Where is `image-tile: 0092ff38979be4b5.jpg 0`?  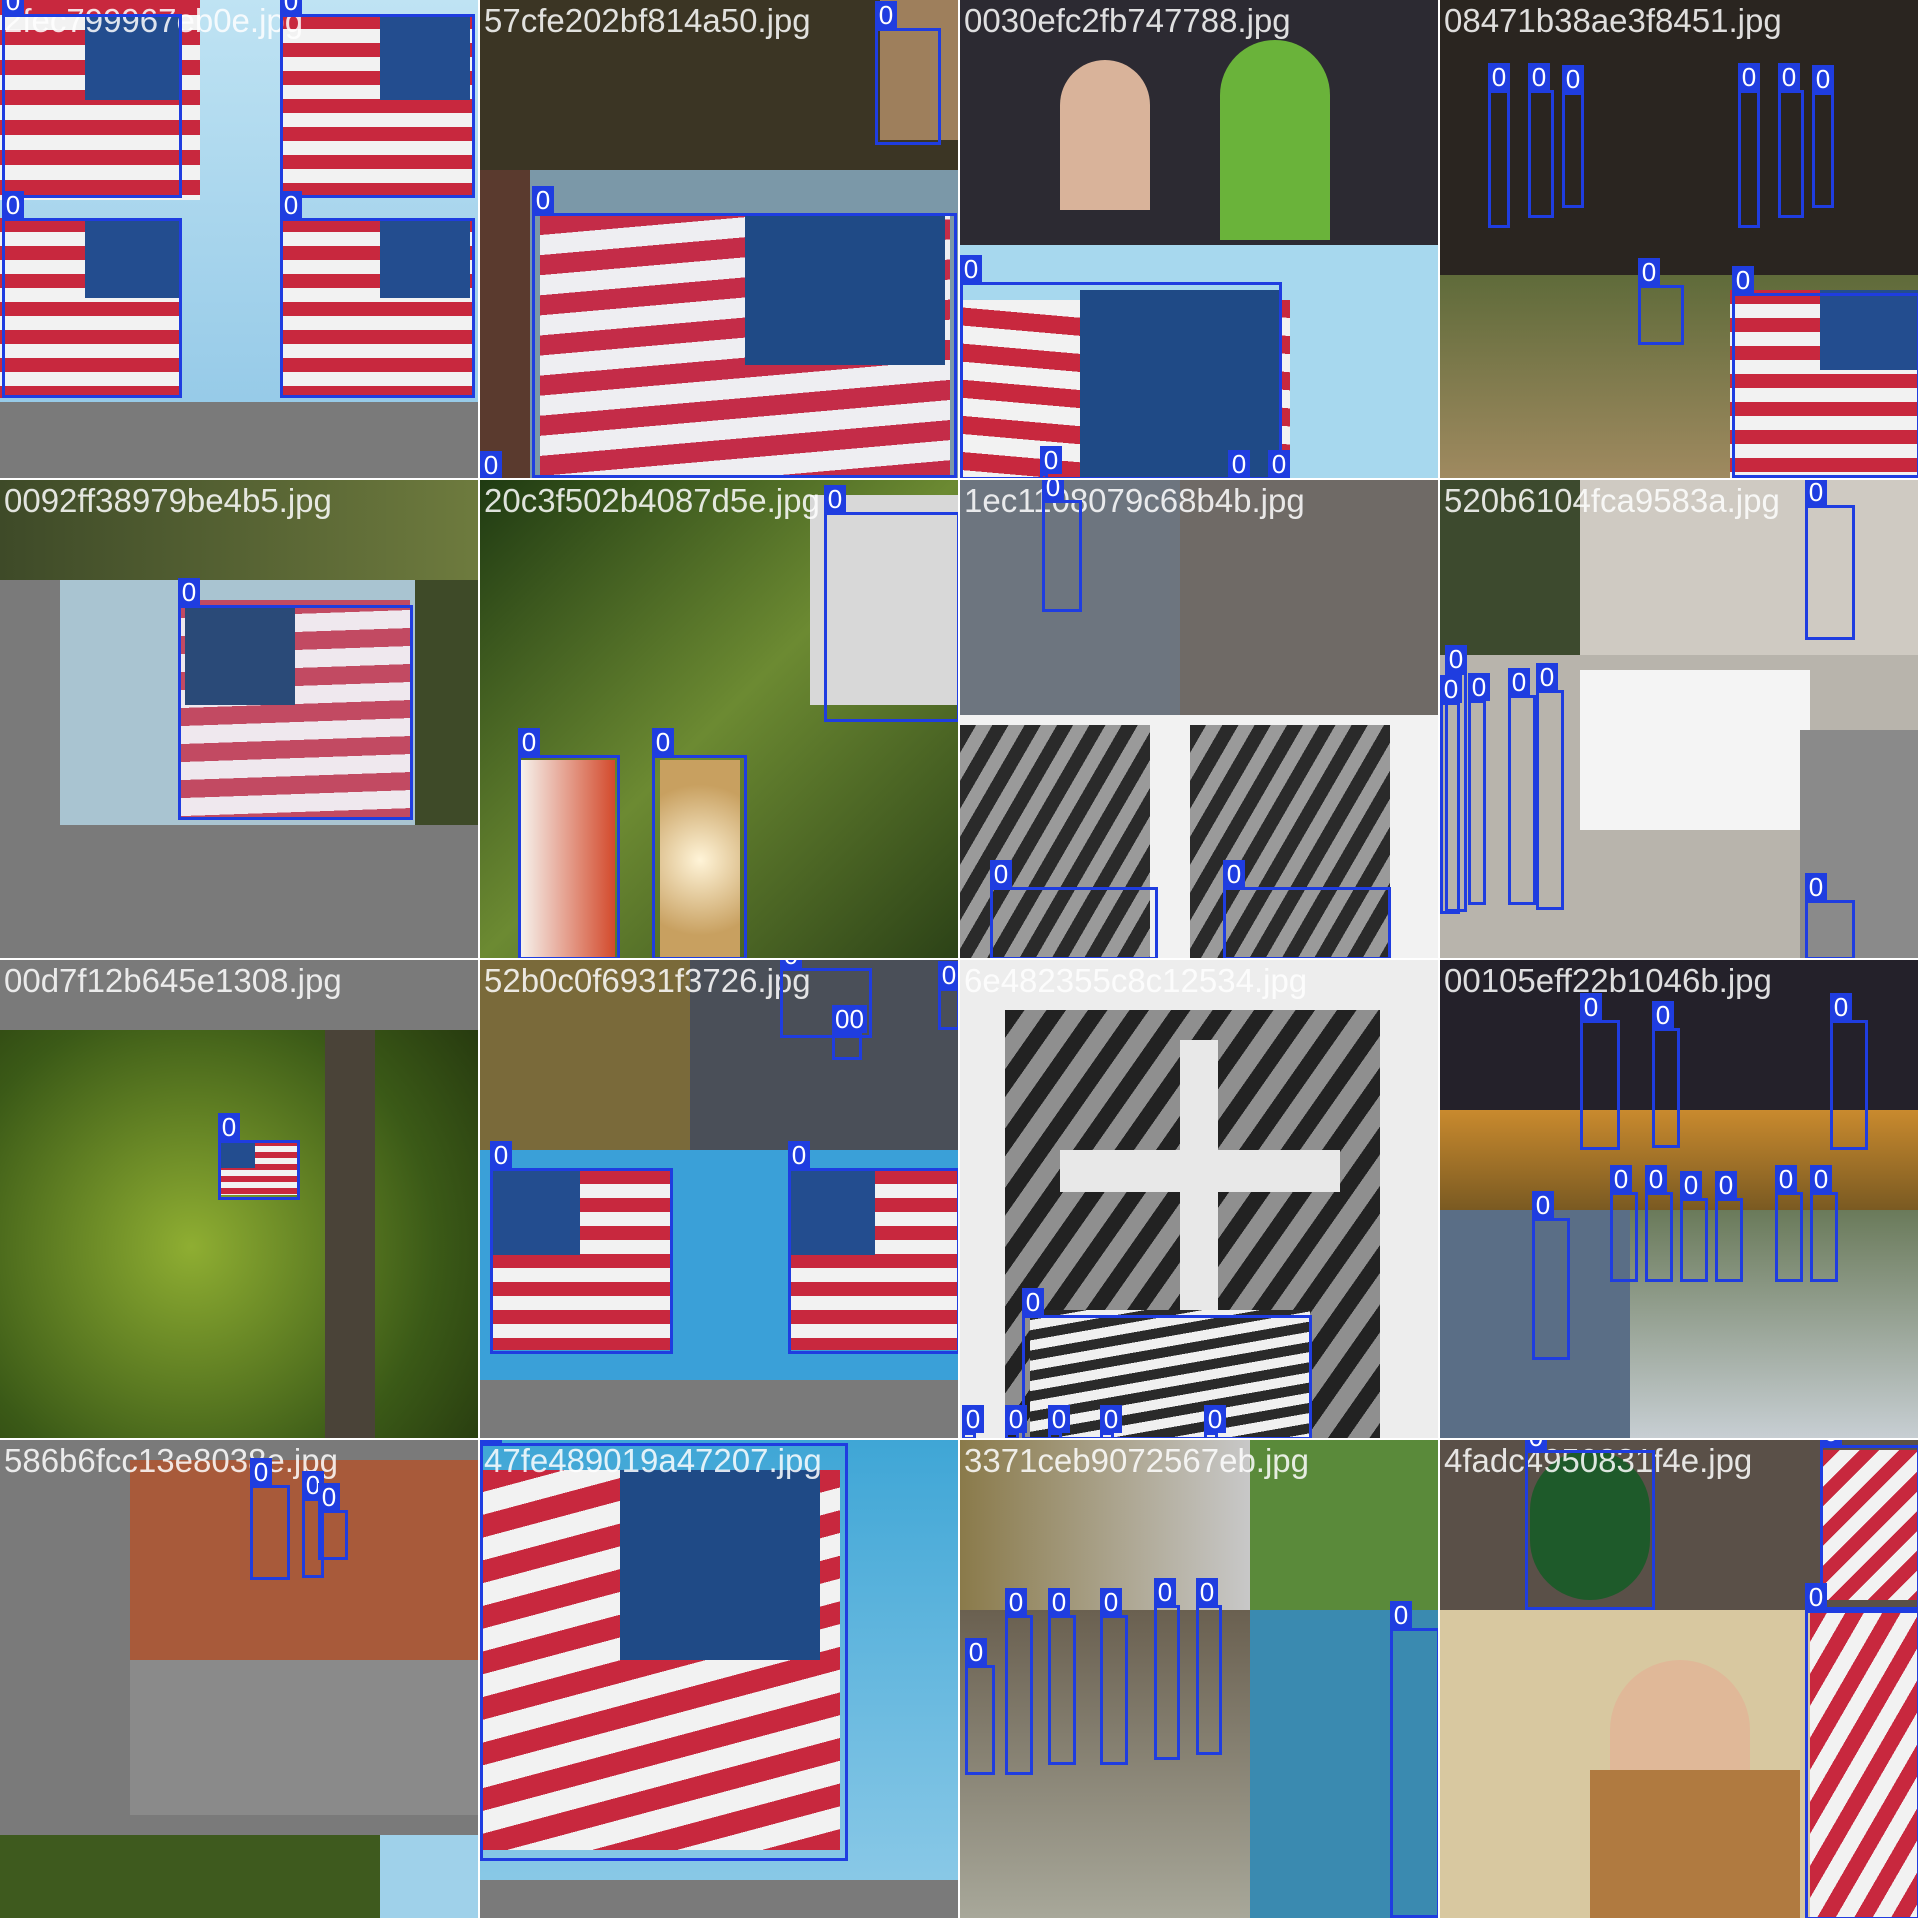 image-tile: 0092ff38979be4b5.jpg 0 is located at coordinates (240, 720).